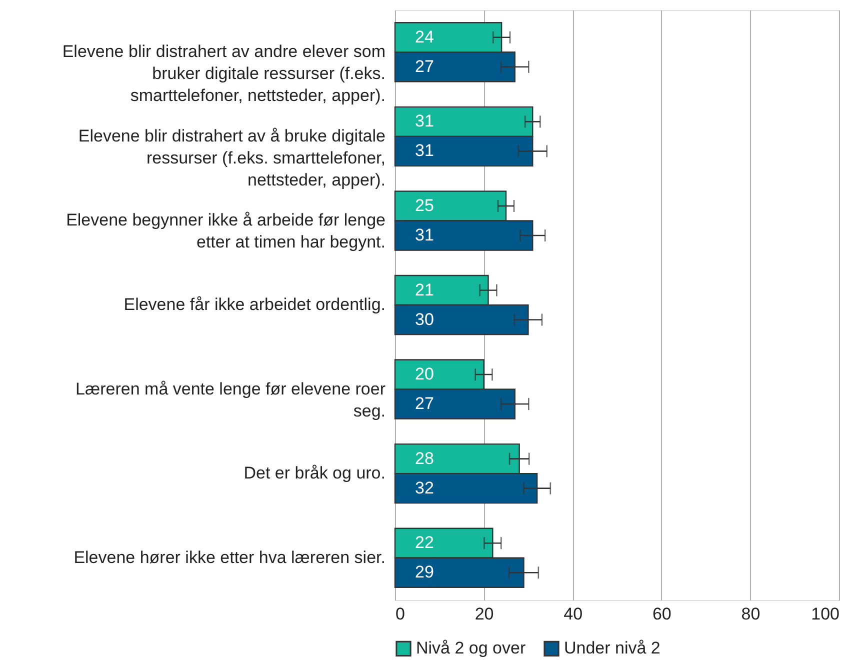 The height and width of the screenshot is (671, 865). I want to click on x-tick-label: 0, so click(400, 614).